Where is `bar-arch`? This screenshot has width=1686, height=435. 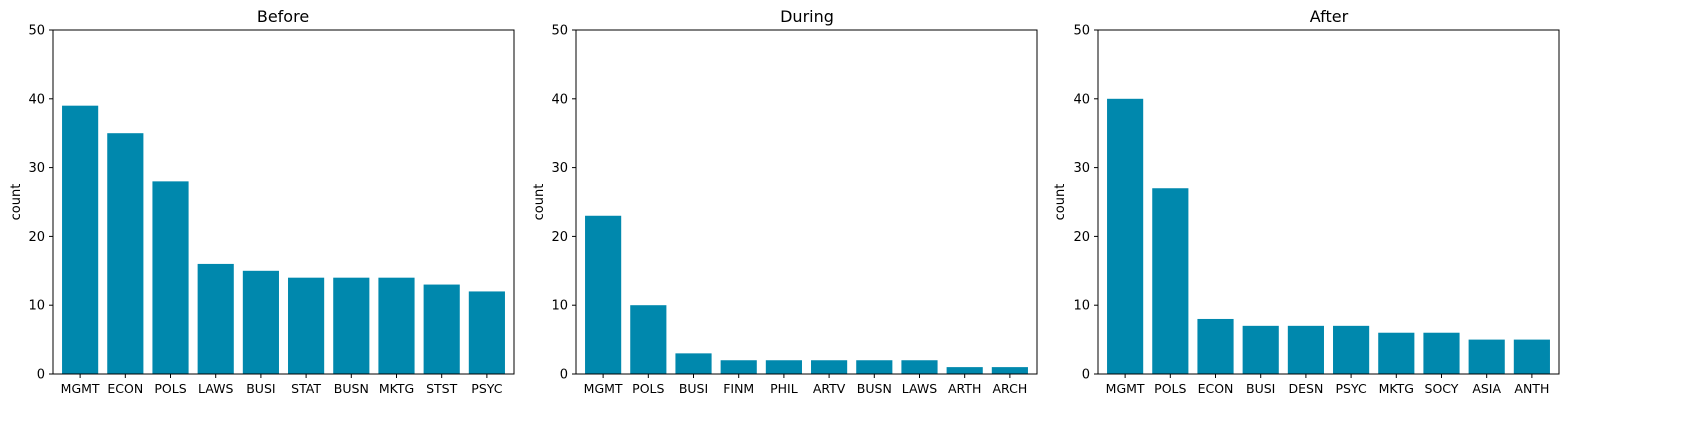 bar-arch is located at coordinates (1009, 370).